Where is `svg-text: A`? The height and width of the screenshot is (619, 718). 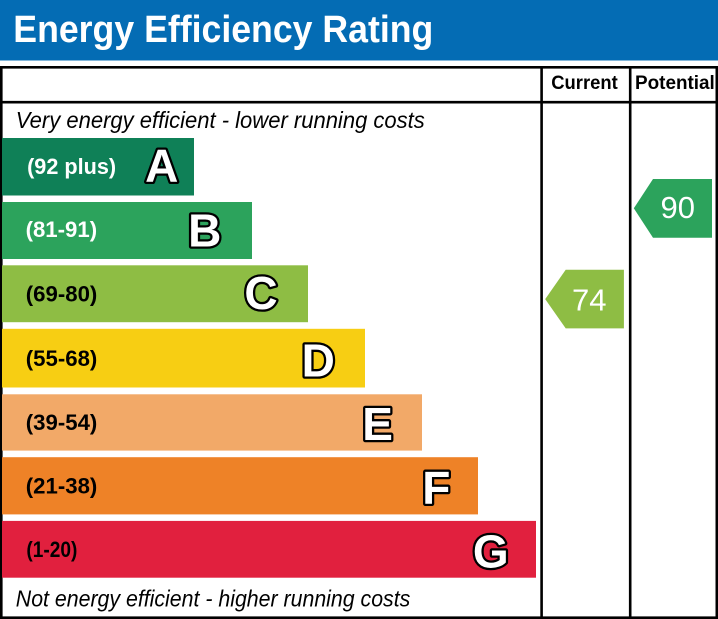
svg-text: A is located at coordinates (161, 165).